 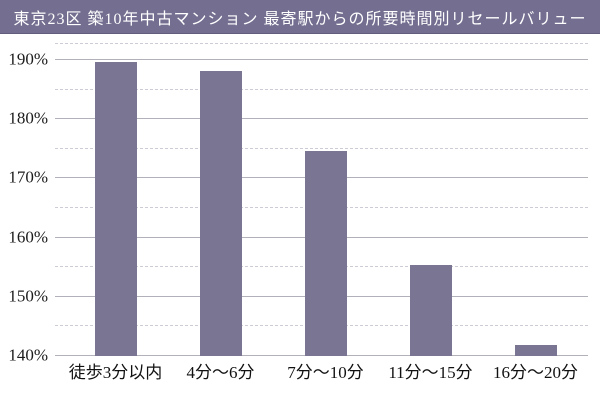 What do you see at coordinates (28, 296) in the screenshot?
I see `y-tick-label: 150%` at bounding box center [28, 296].